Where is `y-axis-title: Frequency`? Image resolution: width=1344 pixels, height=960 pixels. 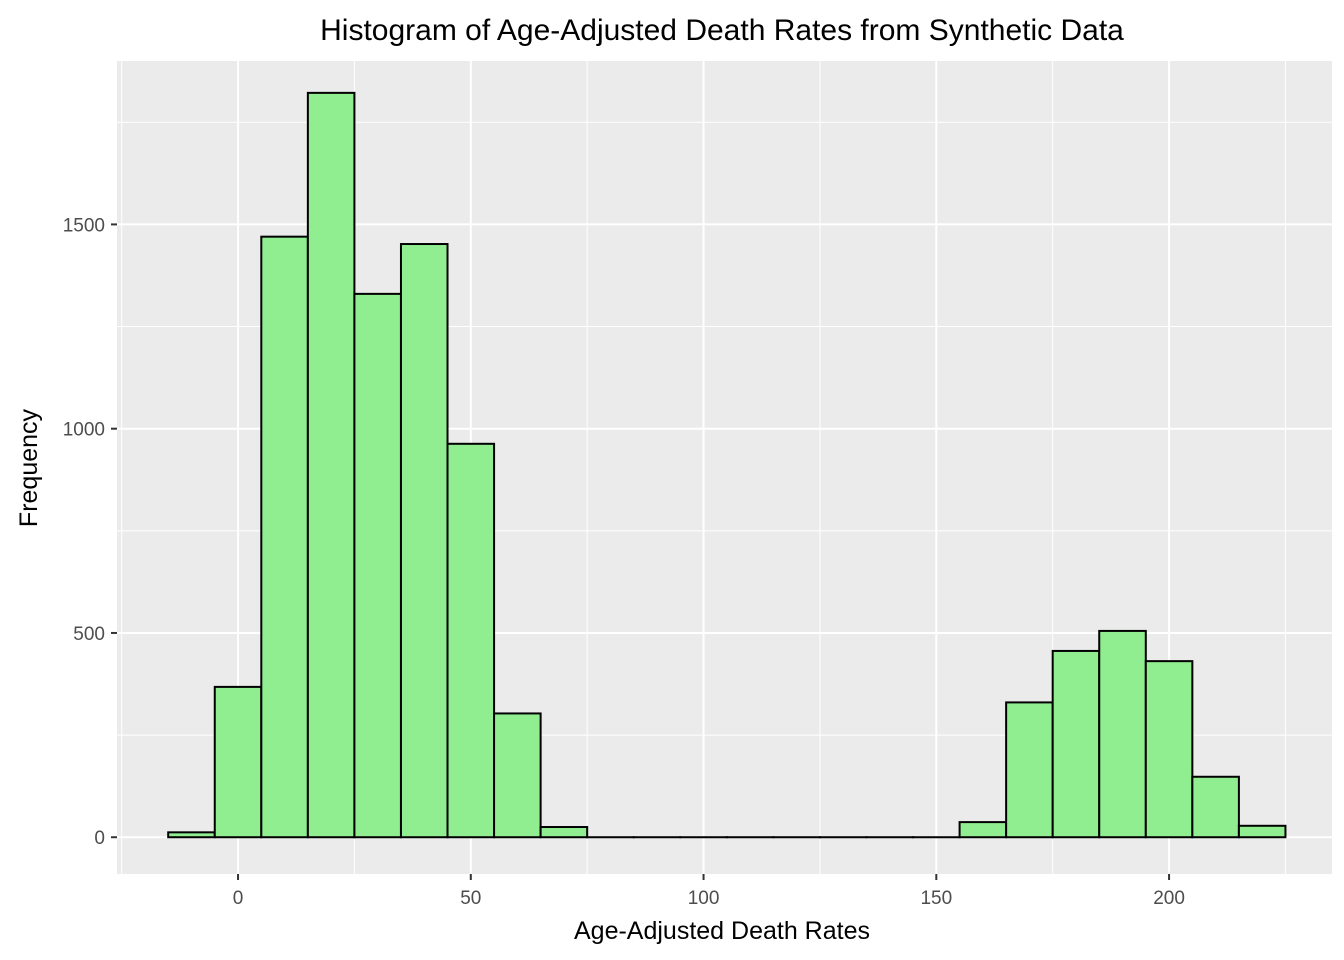 y-axis-title: Frequency is located at coordinates (29, 467).